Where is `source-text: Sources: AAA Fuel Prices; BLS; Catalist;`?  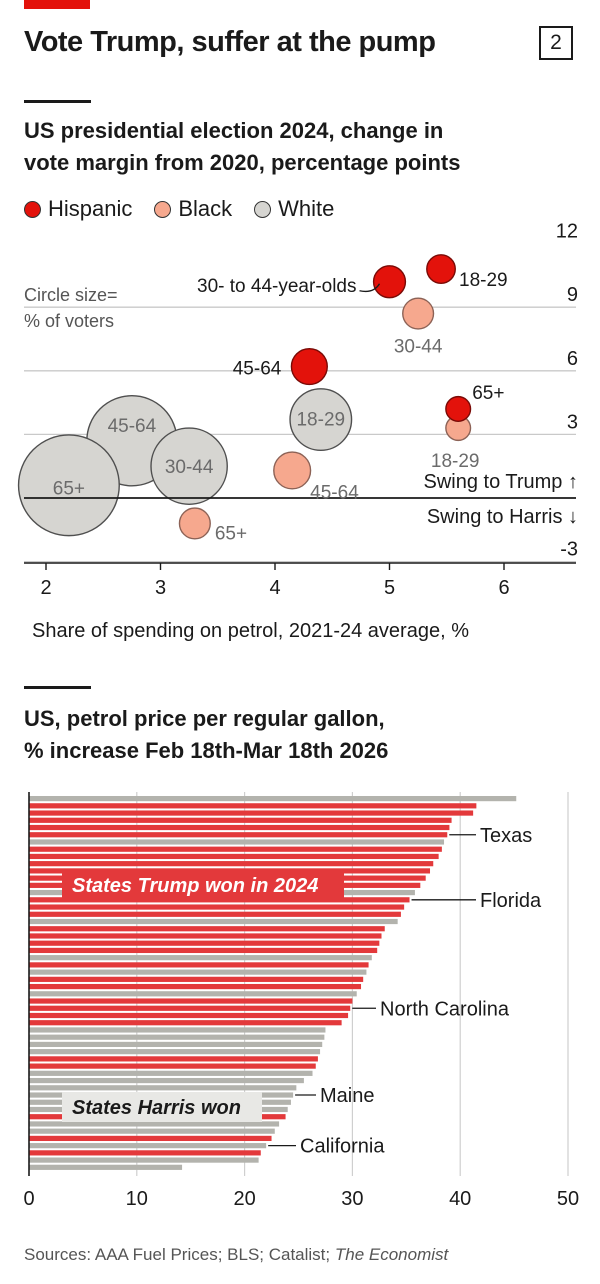 source-text: Sources: AAA Fuel Prices; BLS; Catalist; is located at coordinates (179, 1254).